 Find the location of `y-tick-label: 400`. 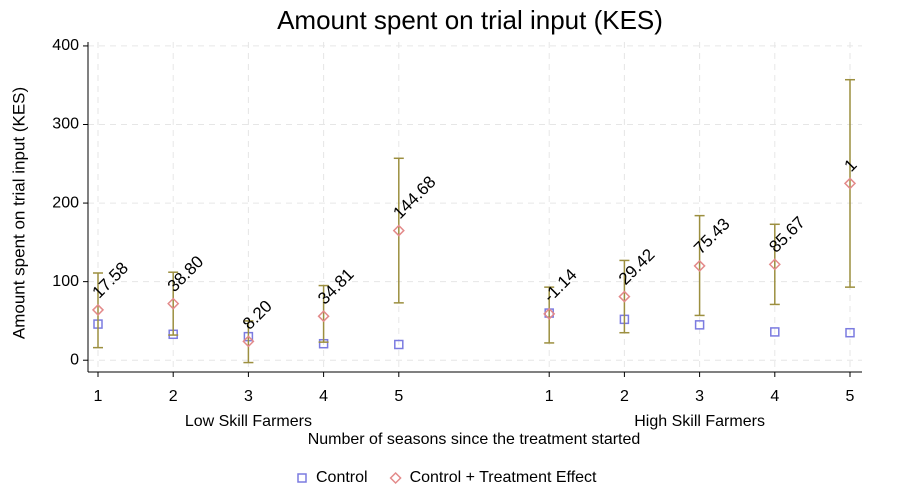

y-tick-label: 400 is located at coordinates (65, 45).